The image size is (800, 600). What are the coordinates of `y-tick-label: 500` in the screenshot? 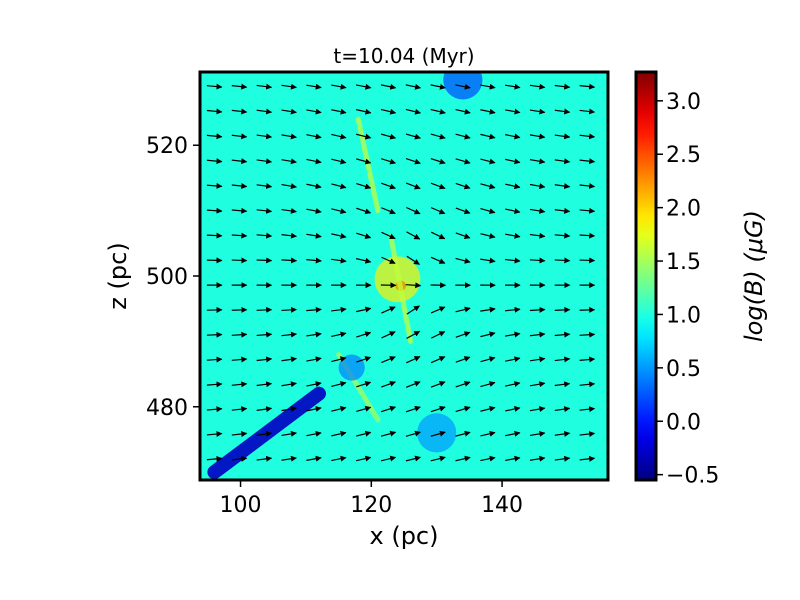 It's located at (167, 277).